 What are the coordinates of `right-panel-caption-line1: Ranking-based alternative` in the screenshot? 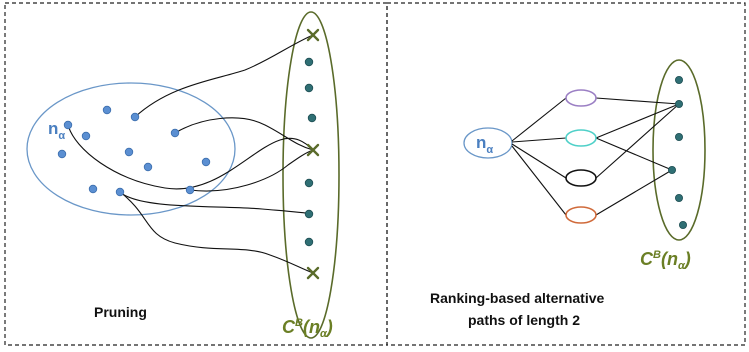 It's located at (517, 298).